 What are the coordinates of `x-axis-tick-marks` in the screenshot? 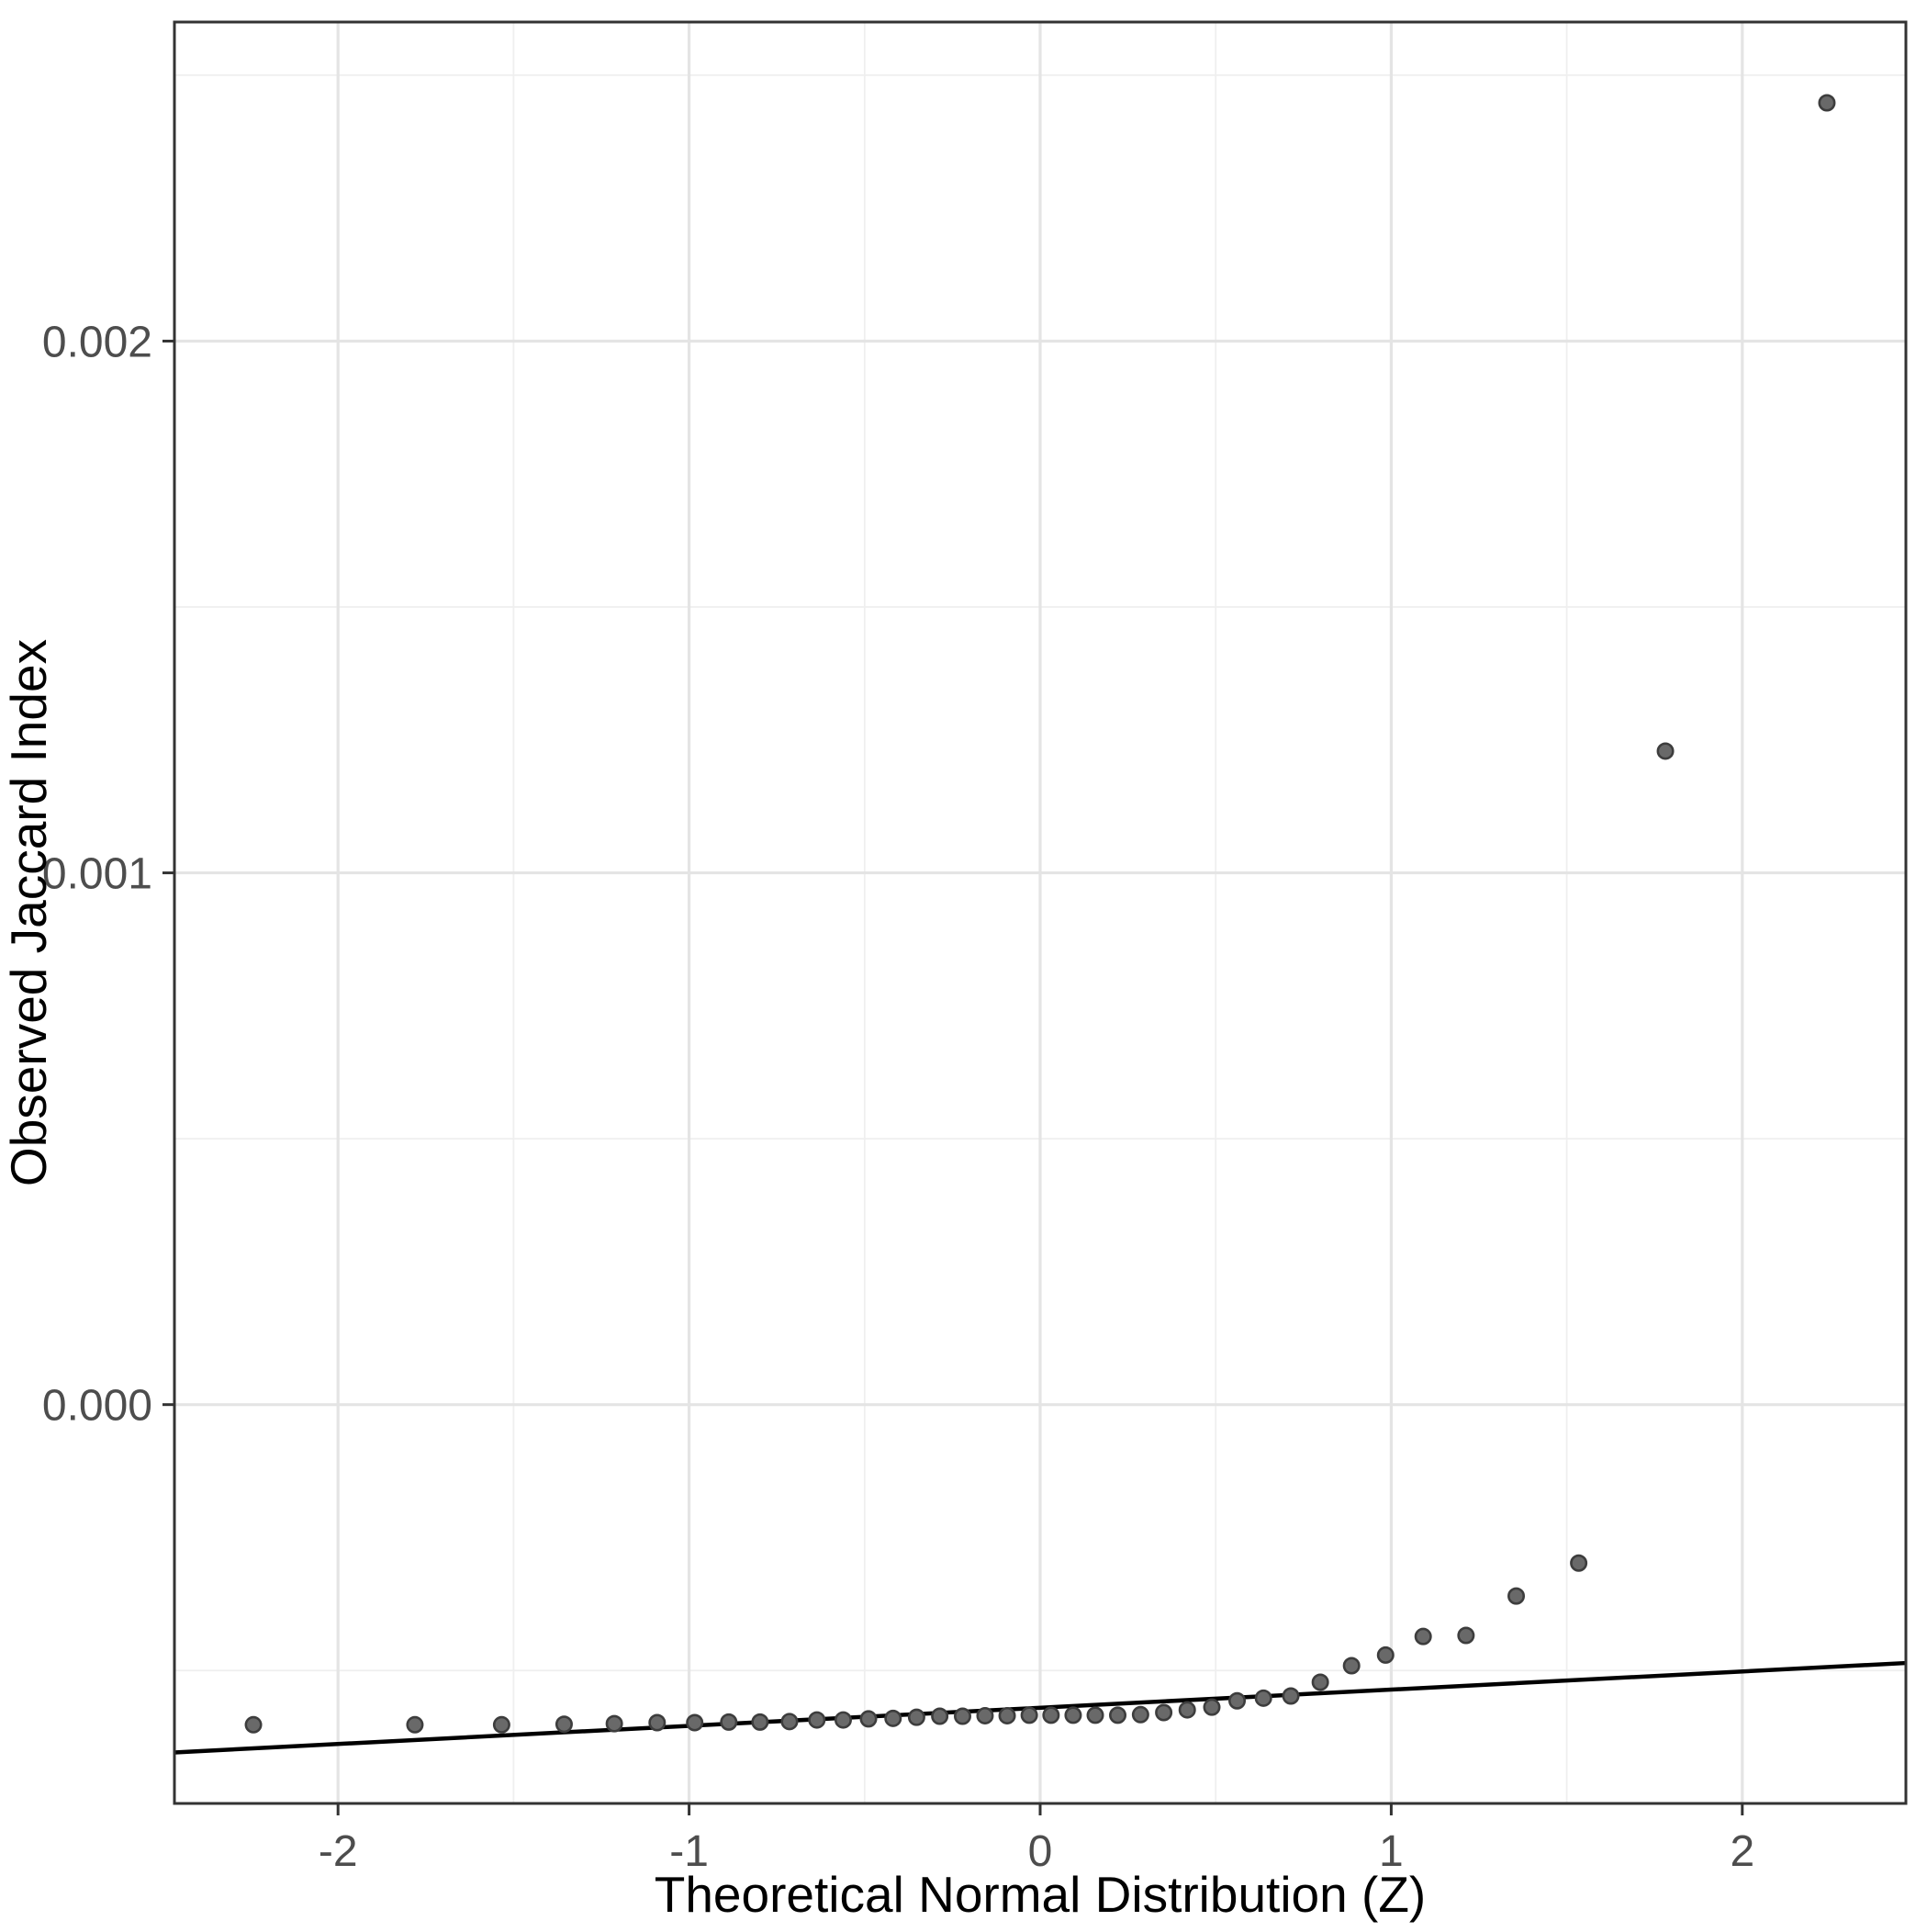 It's located at (1040, 1809).